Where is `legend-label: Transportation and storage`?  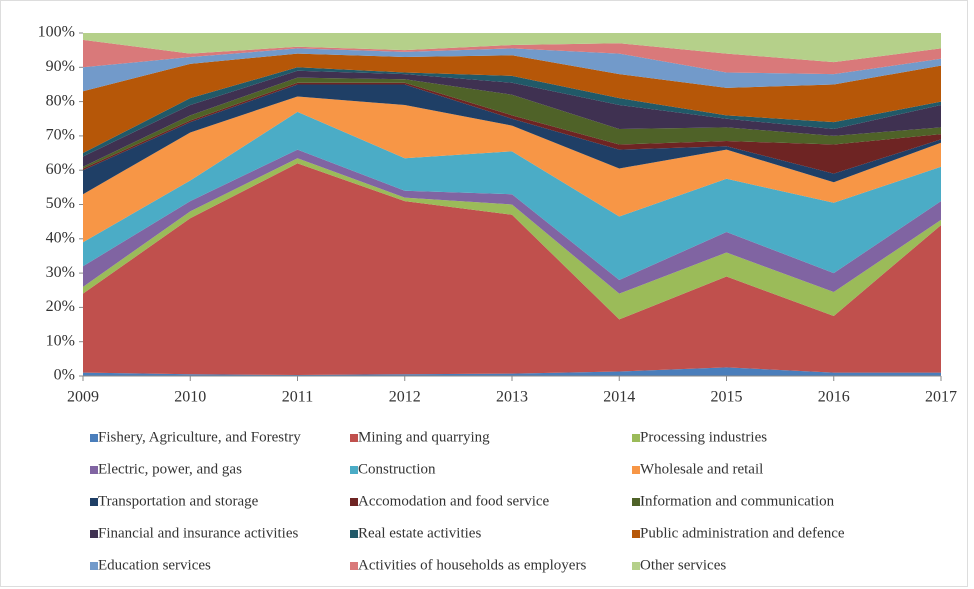
legend-label: Transportation and storage is located at coordinates (178, 501).